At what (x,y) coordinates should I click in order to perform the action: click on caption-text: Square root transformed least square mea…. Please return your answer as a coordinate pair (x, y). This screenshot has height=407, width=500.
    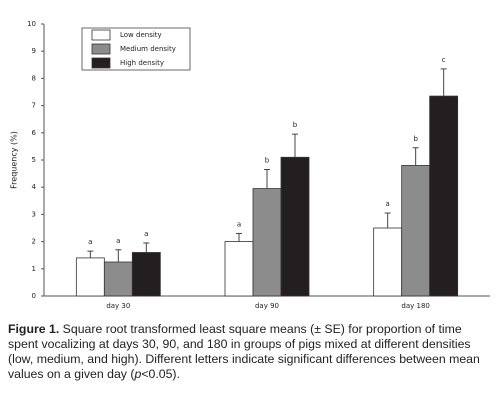
    Looking at the image, I should click on (244, 351).